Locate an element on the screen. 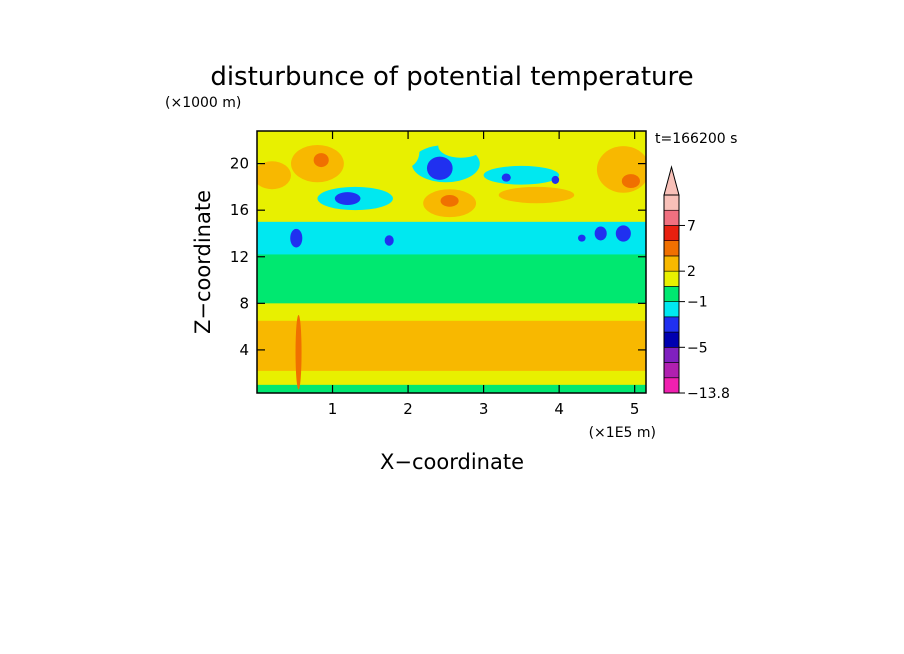 This screenshot has height=654, width=904. colorbar-label: −1 is located at coordinates (697, 303).